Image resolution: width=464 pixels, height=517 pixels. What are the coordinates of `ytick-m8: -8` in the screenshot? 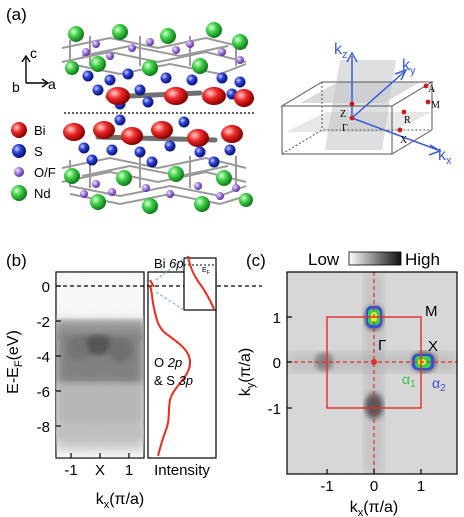 It's located at (43, 427).